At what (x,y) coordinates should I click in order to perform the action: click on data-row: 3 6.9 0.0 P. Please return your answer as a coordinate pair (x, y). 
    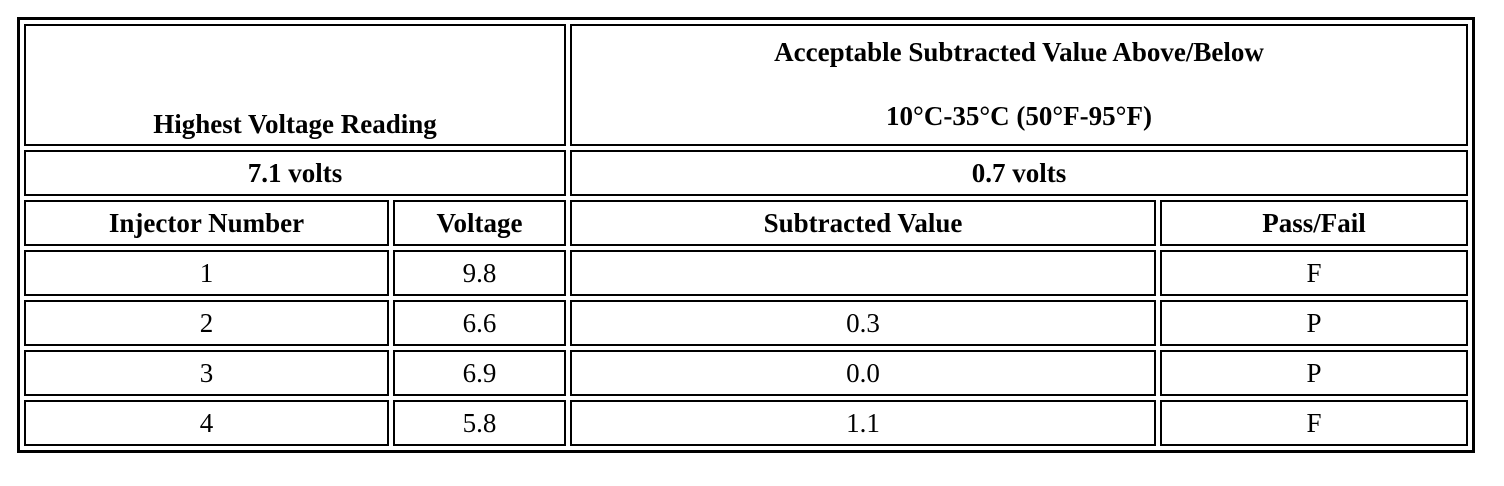
    Looking at the image, I should click on (746, 373).